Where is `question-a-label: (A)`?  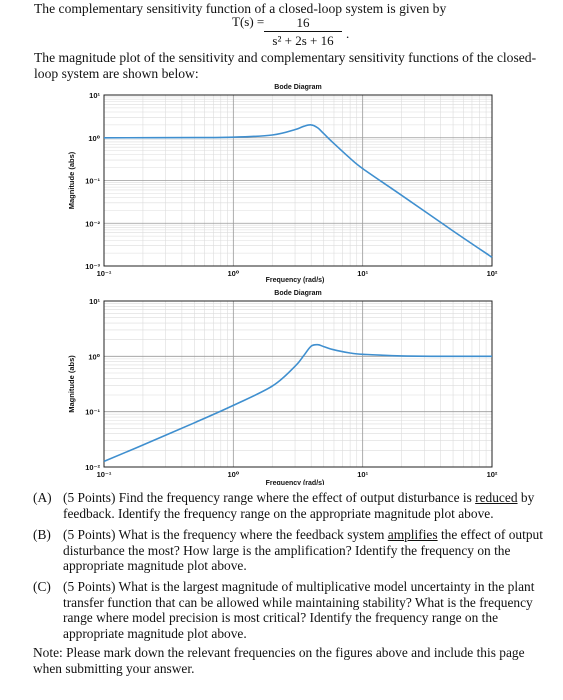
question-a-label: (A) is located at coordinates (42, 497).